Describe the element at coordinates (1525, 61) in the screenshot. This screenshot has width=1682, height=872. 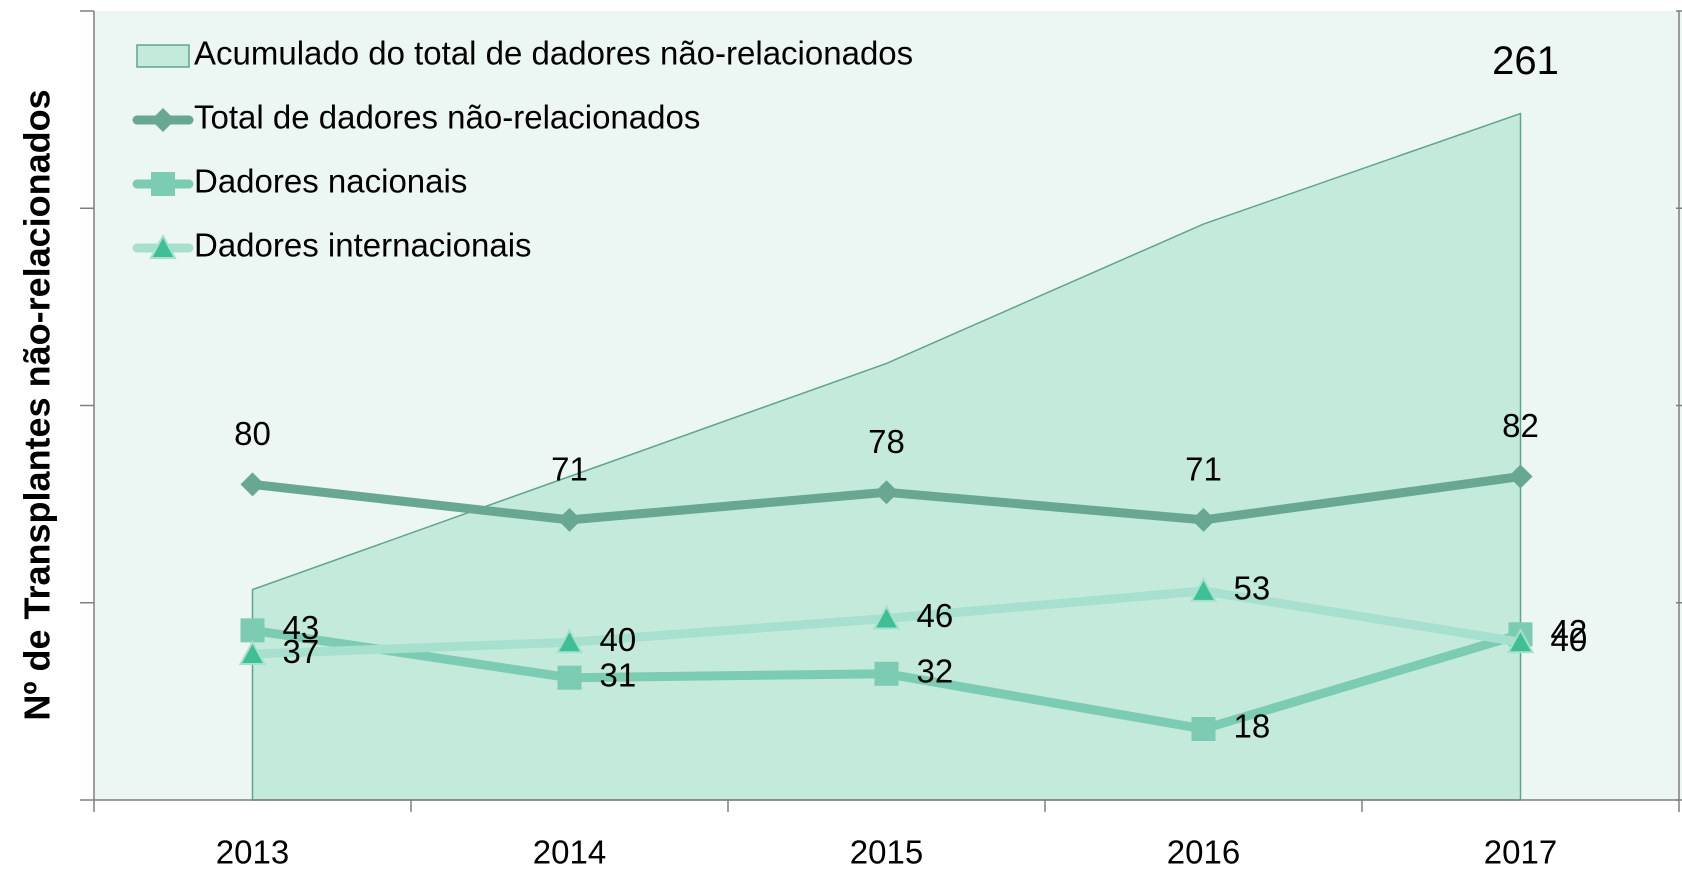
I see `data-label: 261` at that location.